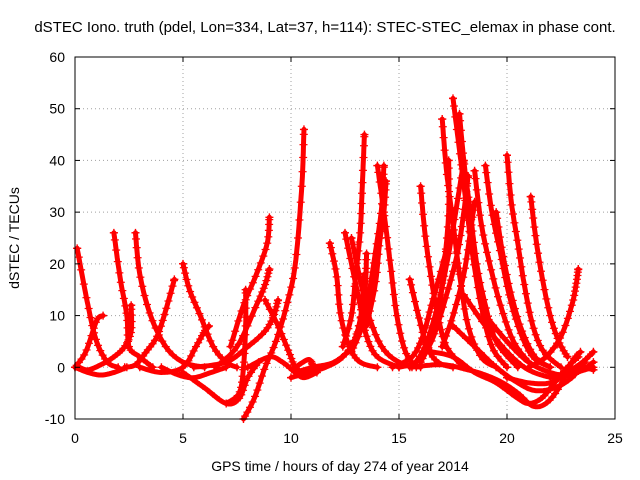  Describe the element at coordinates (61, 367) in the screenshot. I see `y-tick-label: 0` at that location.